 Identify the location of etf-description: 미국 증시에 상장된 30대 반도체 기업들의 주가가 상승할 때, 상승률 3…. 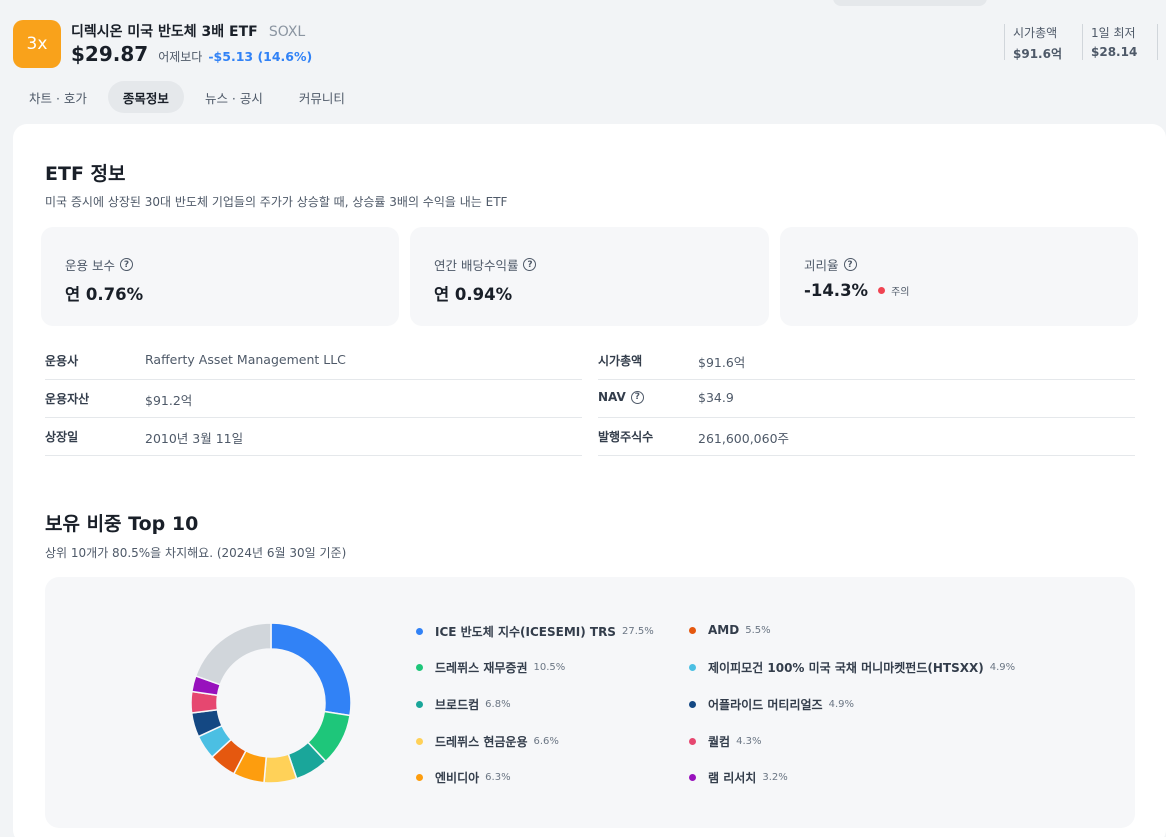
(276, 202).